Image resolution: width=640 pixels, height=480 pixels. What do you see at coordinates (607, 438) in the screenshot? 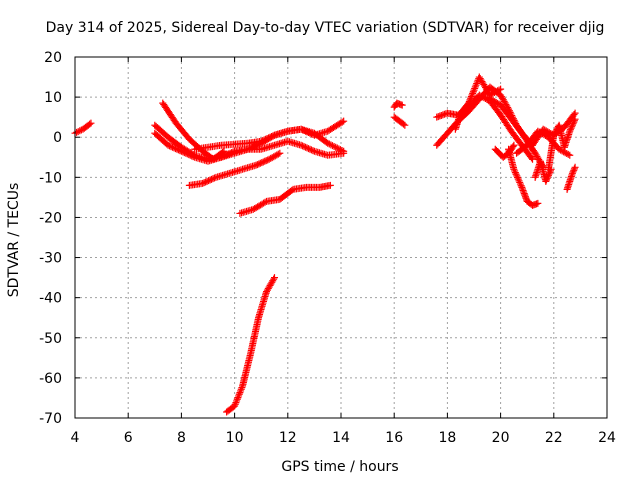
I see `x-tick-label: 24` at bounding box center [607, 438].